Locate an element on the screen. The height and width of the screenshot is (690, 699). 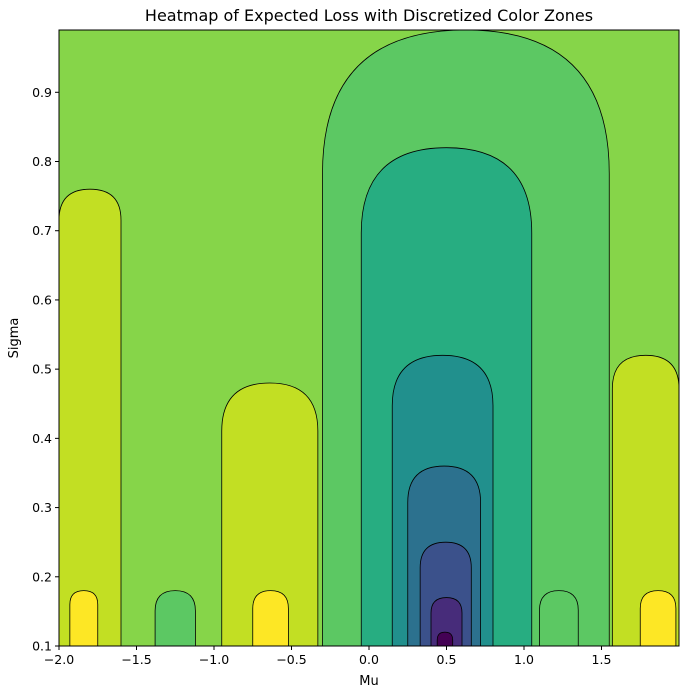
x-tick-label: 1.0 is located at coordinates (524, 659).